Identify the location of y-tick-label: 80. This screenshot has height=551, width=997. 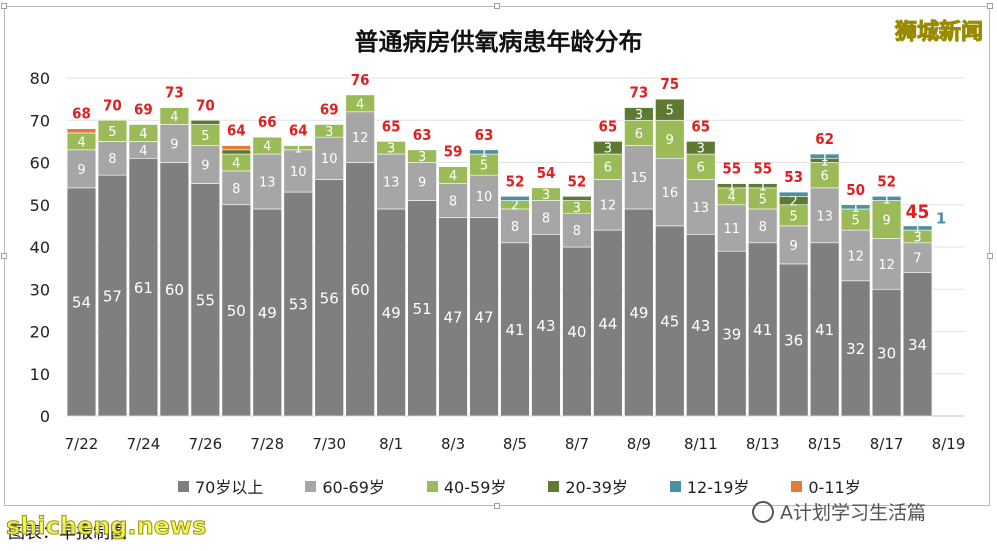
(40, 78).